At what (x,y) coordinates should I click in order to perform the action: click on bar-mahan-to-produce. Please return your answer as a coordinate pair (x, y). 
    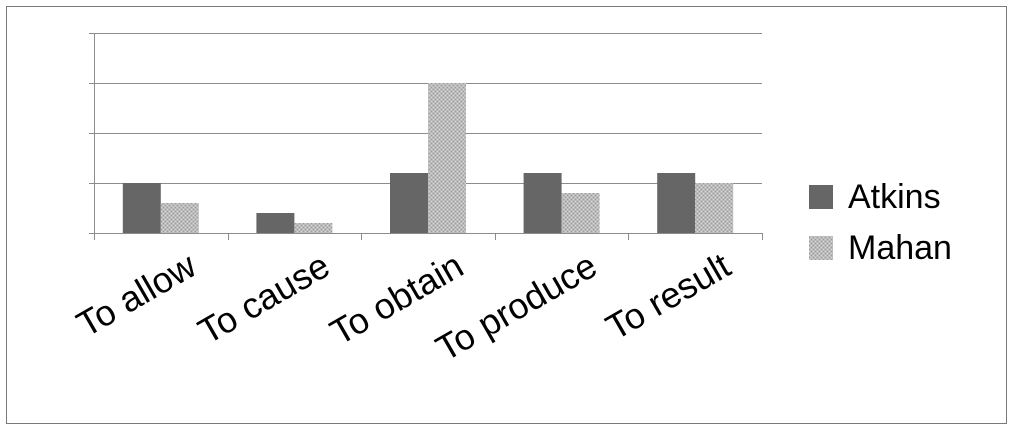
    Looking at the image, I should click on (580, 213).